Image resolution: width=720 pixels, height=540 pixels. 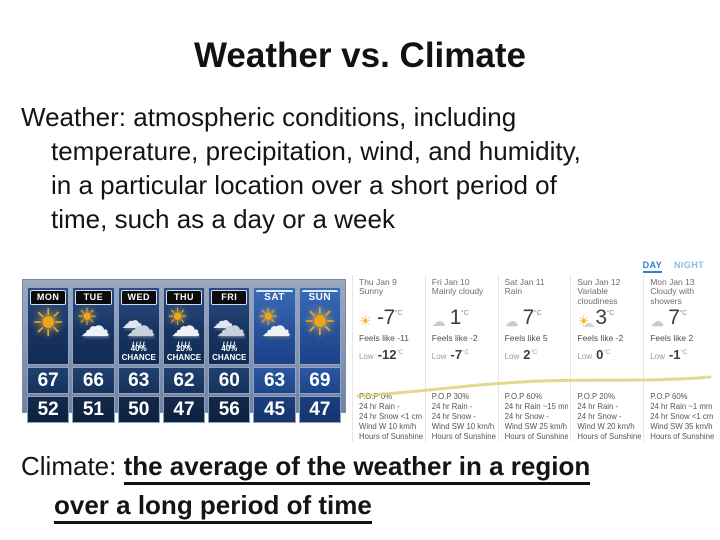 I want to click on tv-low-temp: 45, so click(x=274, y=409).